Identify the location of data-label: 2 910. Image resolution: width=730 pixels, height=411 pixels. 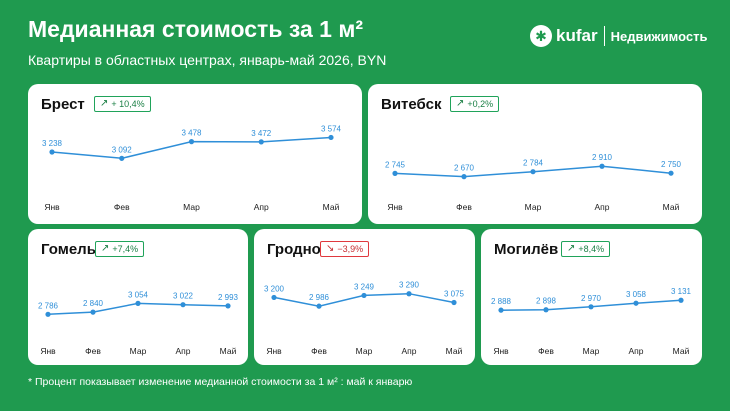
(602, 157).